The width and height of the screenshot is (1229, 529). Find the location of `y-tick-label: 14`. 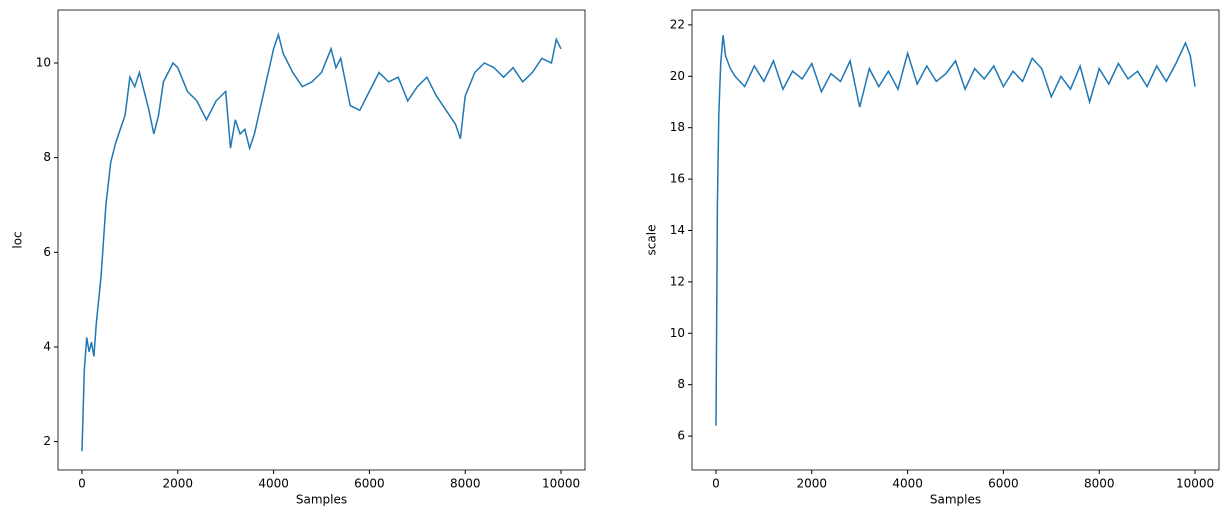

y-tick-label: 14 is located at coordinates (677, 230).